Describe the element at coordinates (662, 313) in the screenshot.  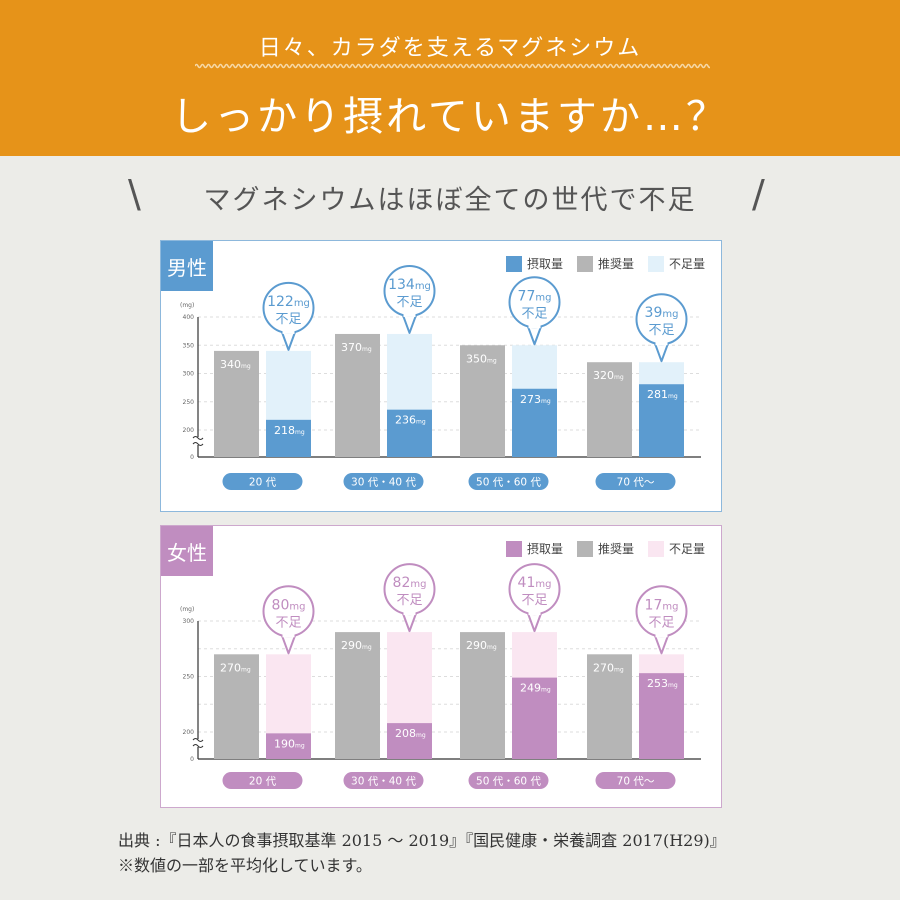
I see `callout-shortage-value: 39mg` at that location.